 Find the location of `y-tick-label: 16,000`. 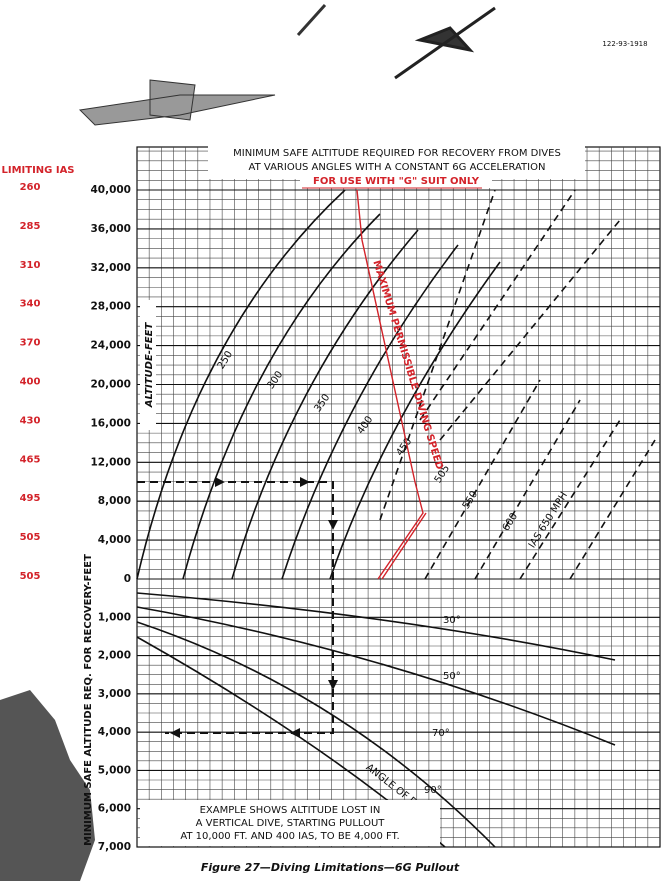

y-tick-label: 16,000 is located at coordinates (110, 423).